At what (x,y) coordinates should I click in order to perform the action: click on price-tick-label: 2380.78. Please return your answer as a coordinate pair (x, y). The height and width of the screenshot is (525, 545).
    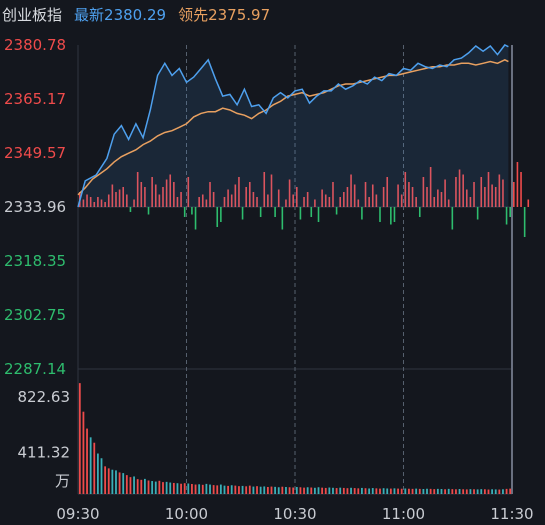
    Looking at the image, I should click on (35, 45).